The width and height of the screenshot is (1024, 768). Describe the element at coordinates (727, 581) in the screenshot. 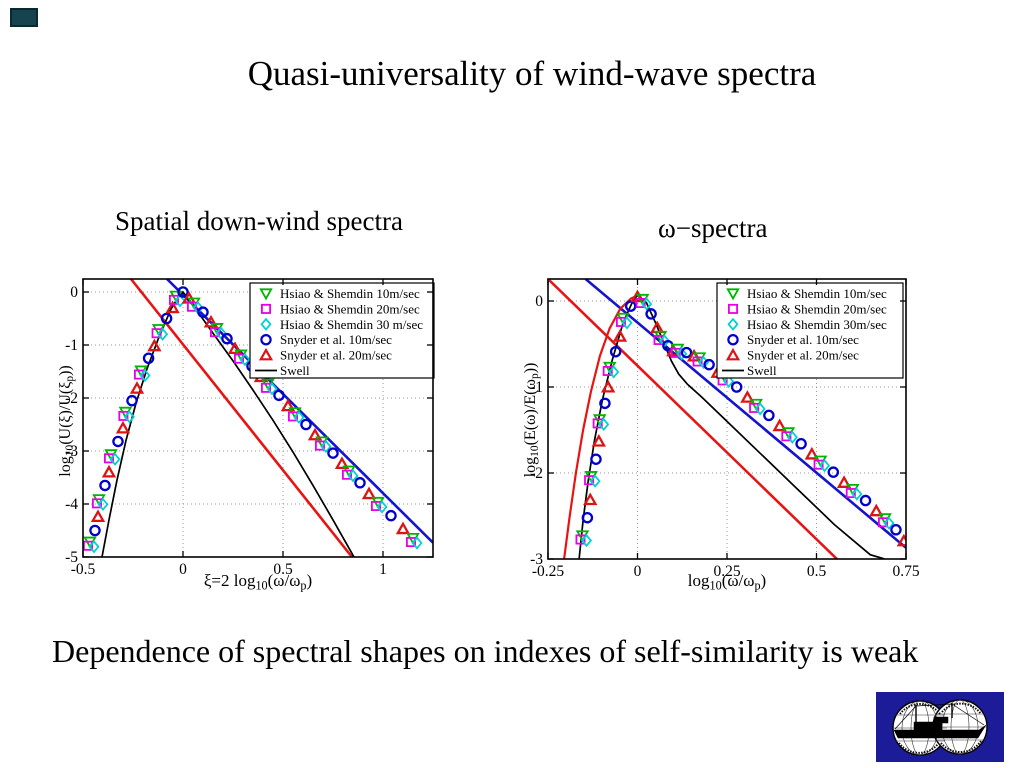

I see `x-axis-label: log10(ω/ωp)` at that location.